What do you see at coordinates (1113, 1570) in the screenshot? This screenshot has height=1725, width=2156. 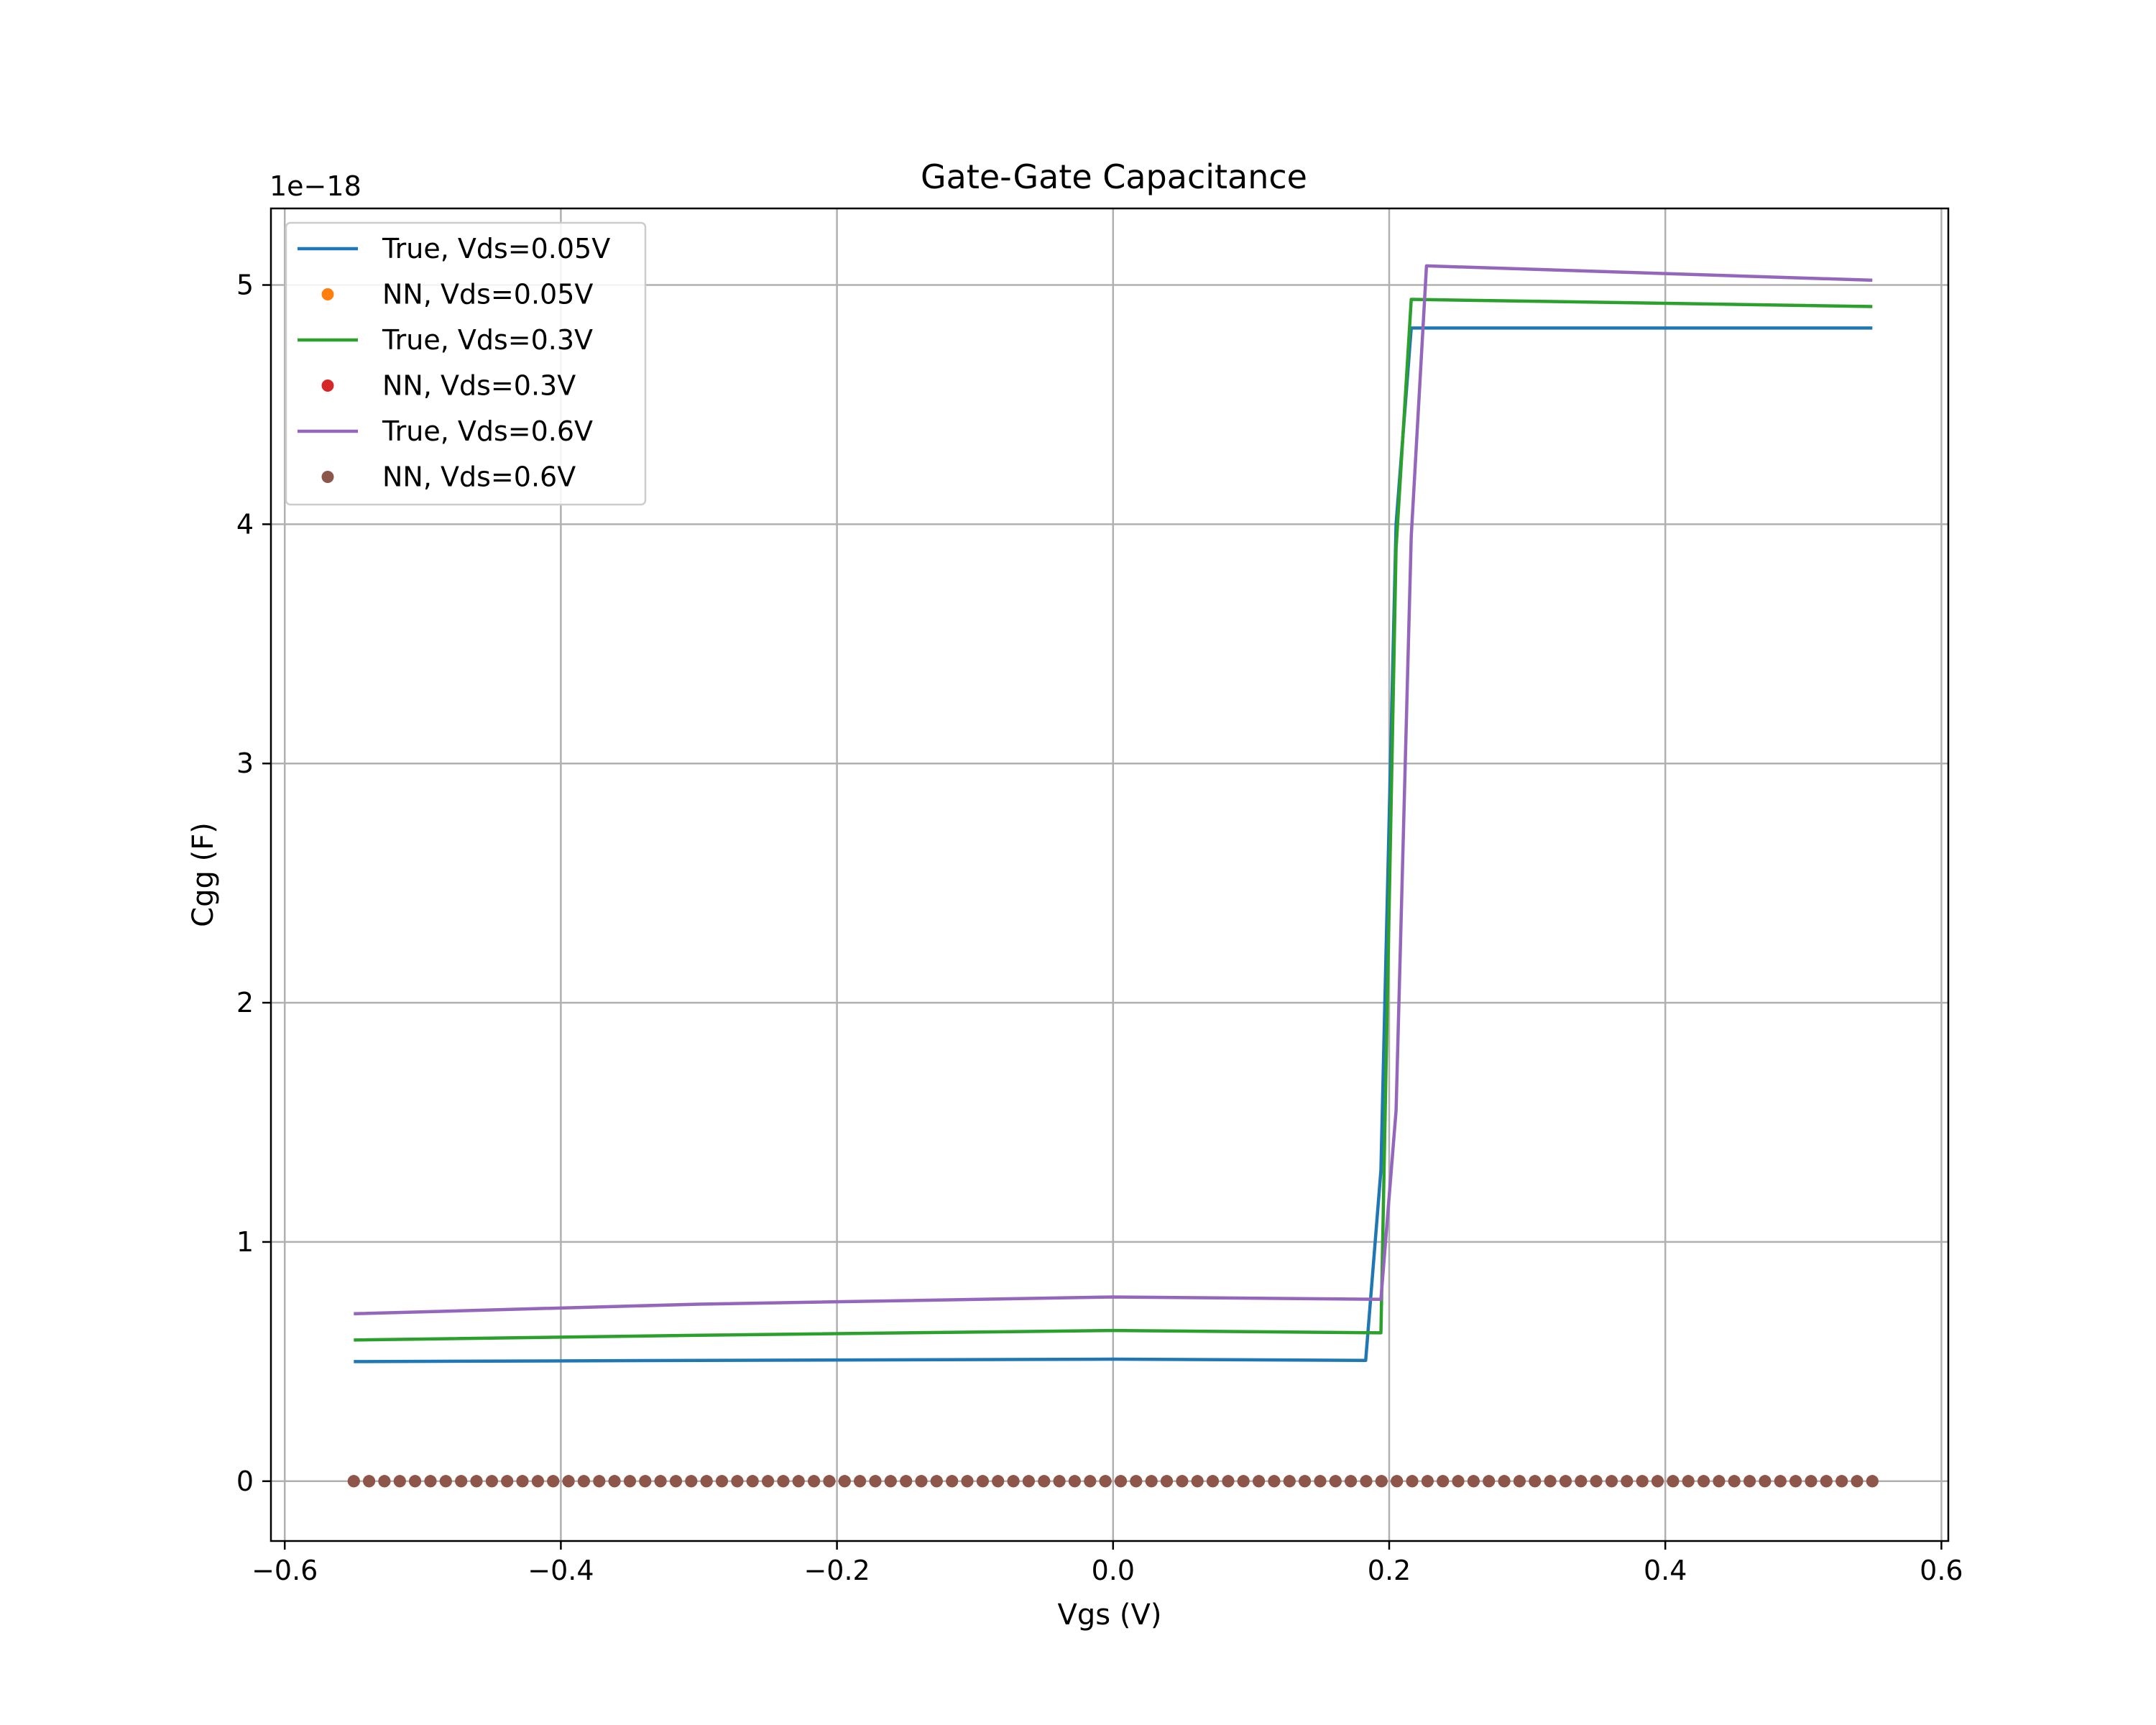 I see `x-tick-label: 0.0` at bounding box center [1113, 1570].